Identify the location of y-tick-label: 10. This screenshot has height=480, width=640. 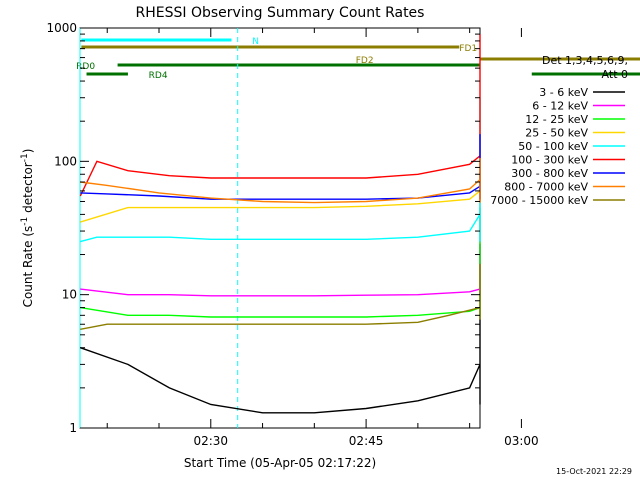
(69, 295).